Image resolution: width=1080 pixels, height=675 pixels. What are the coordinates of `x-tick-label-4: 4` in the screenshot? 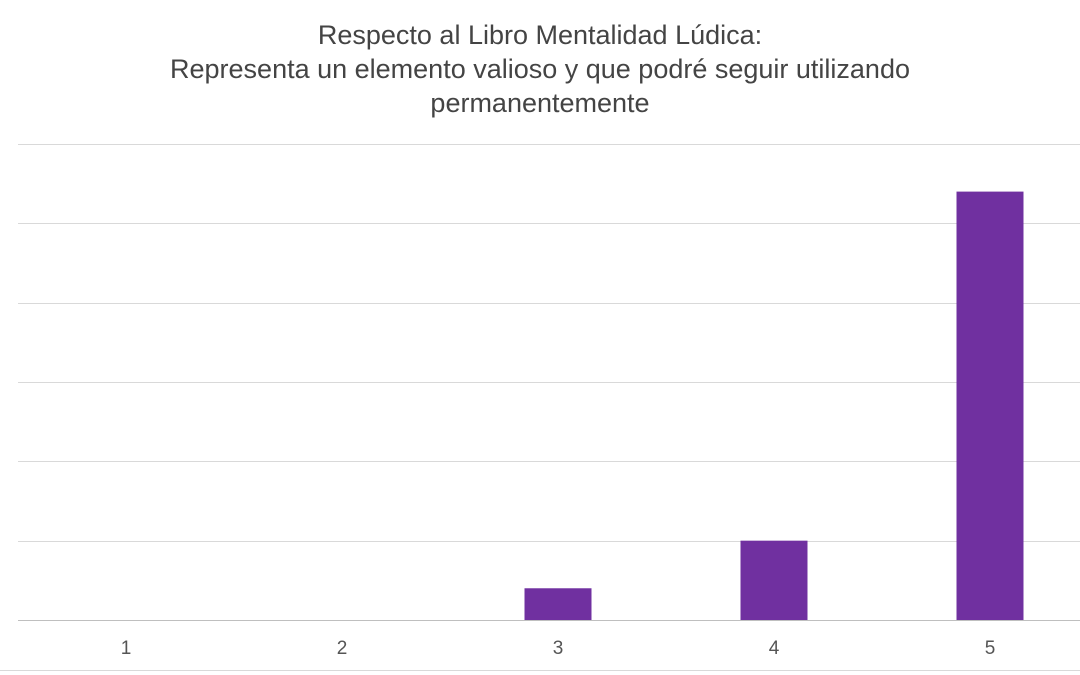 It's located at (774, 648).